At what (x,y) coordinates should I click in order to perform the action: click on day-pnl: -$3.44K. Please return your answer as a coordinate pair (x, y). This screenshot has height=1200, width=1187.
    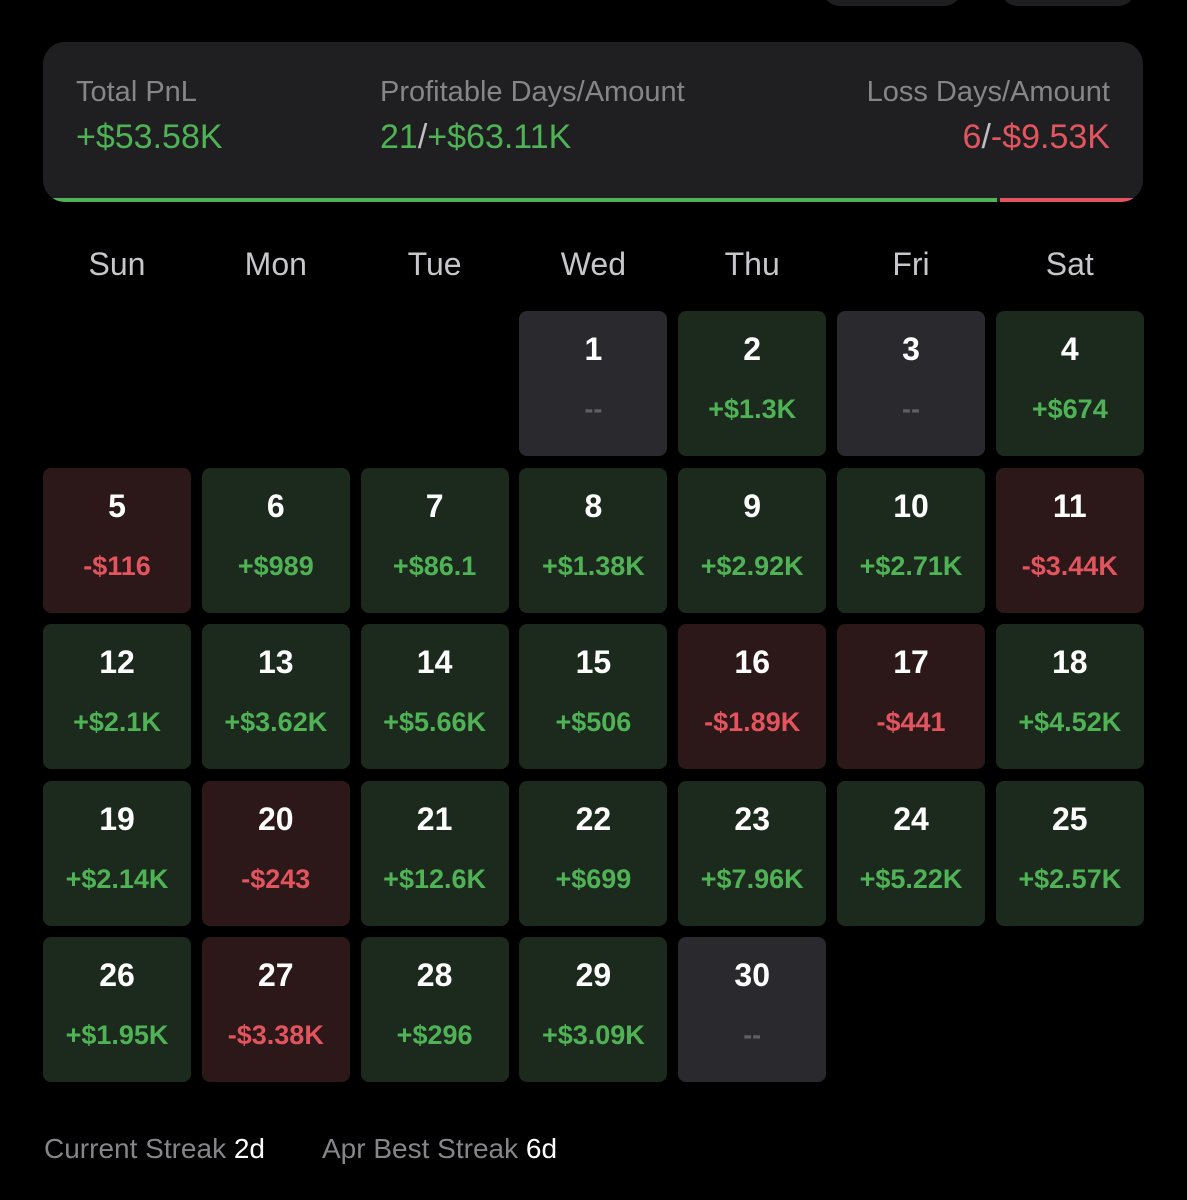
    Looking at the image, I should click on (1069, 565).